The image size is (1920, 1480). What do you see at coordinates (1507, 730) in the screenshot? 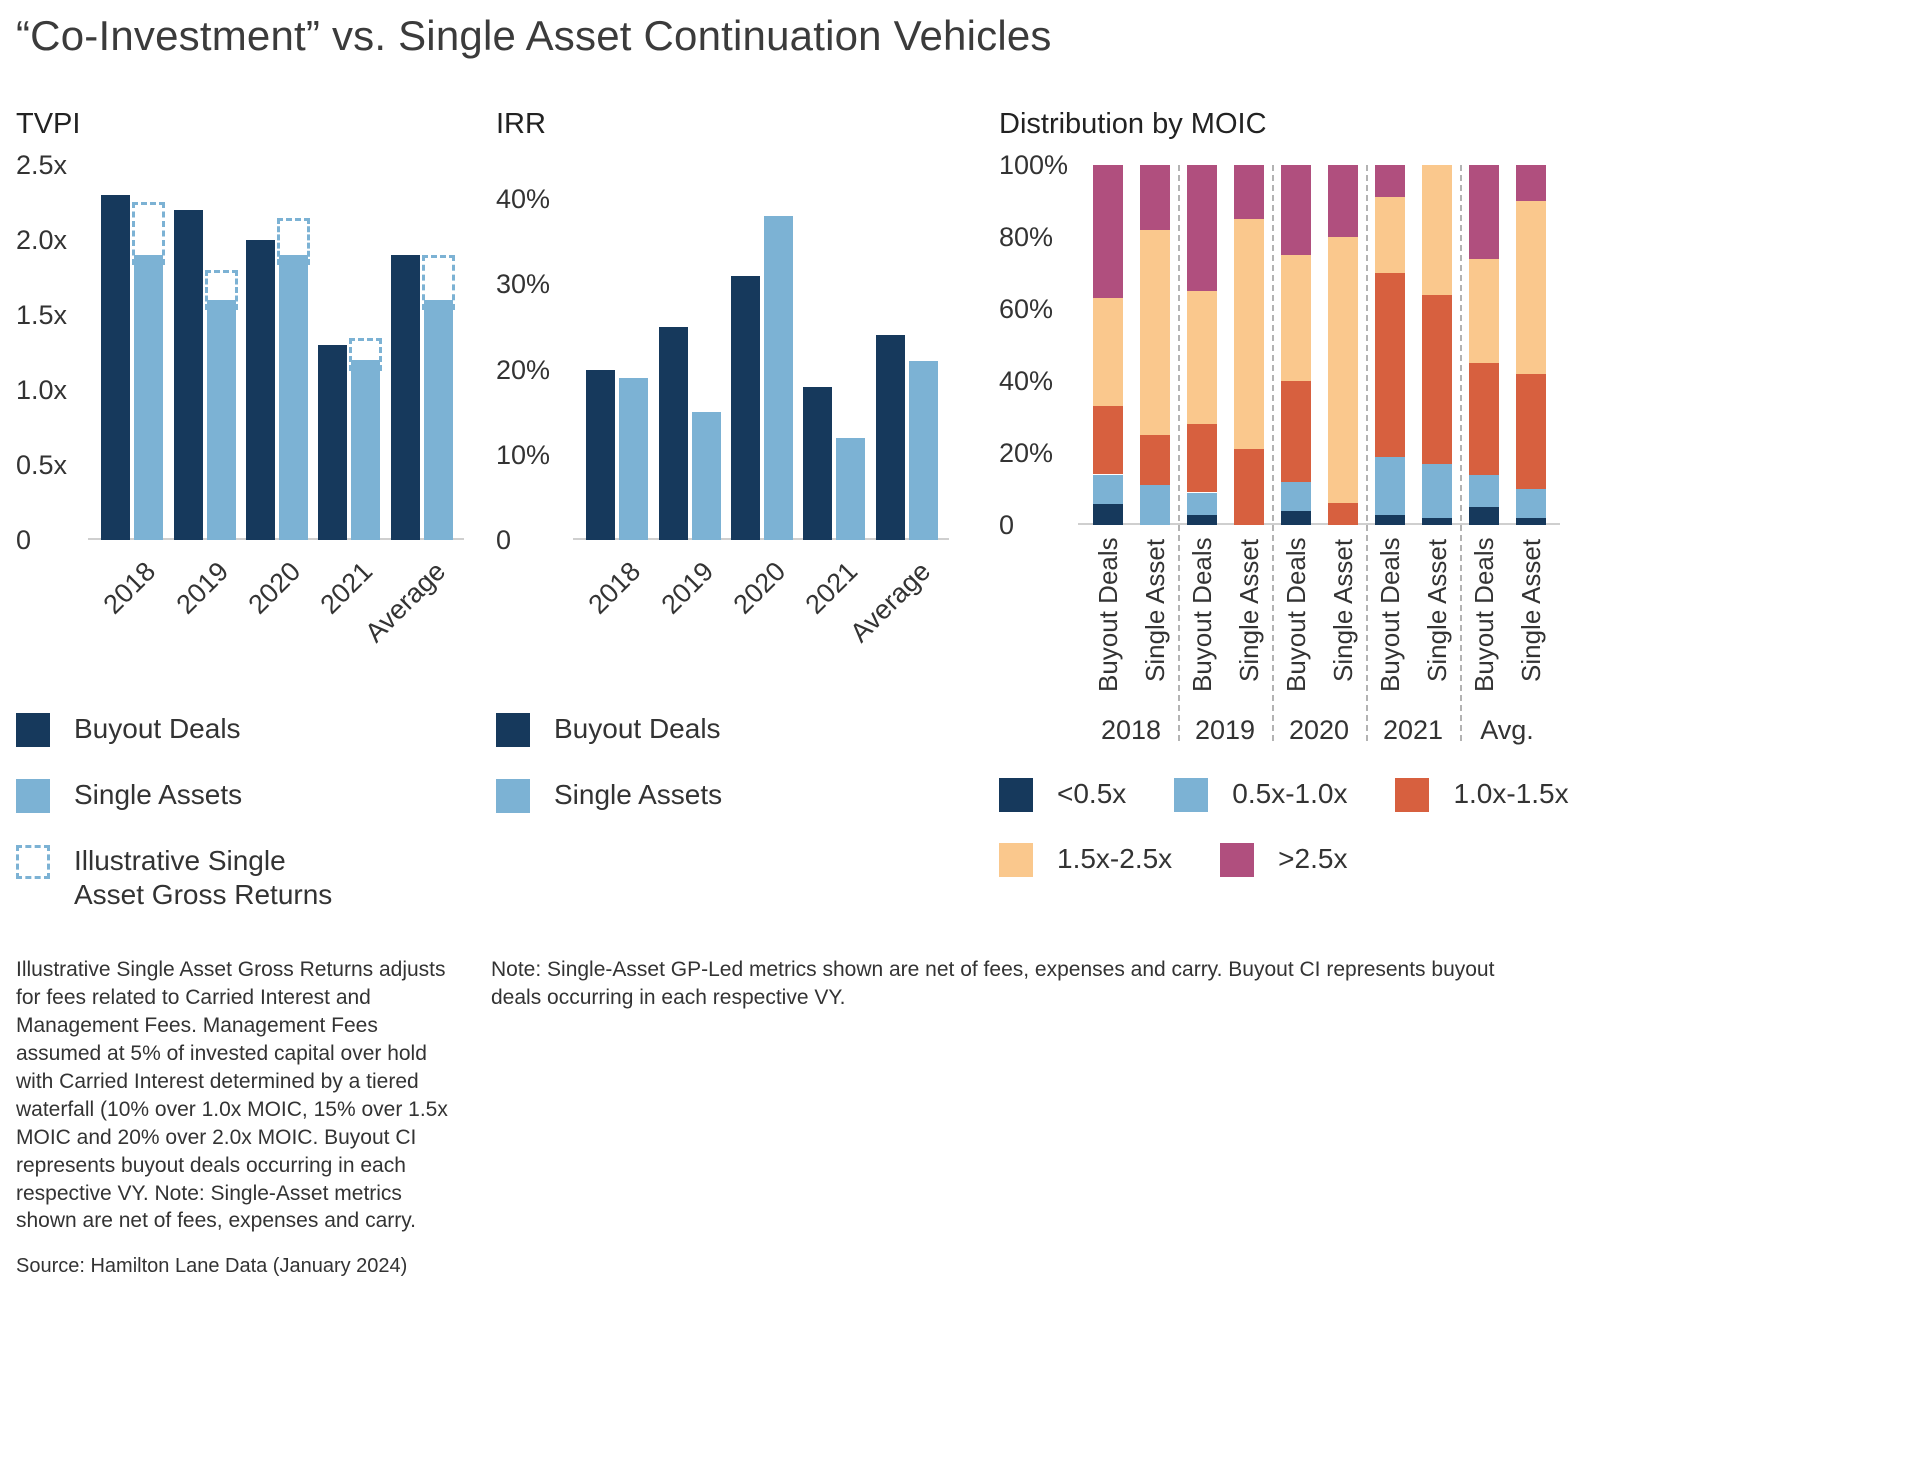
I see `moic-year-label: Avg.` at bounding box center [1507, 730].